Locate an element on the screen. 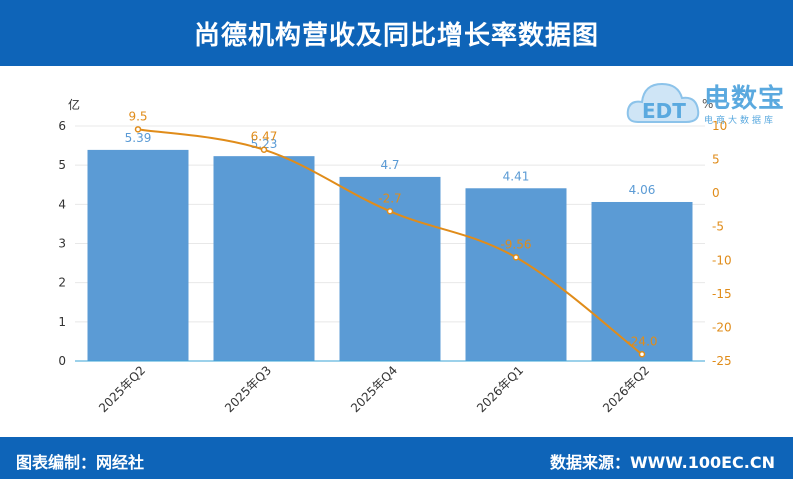  footer-credit: 图表编制：网经社 is located at coordinates (80, 462).